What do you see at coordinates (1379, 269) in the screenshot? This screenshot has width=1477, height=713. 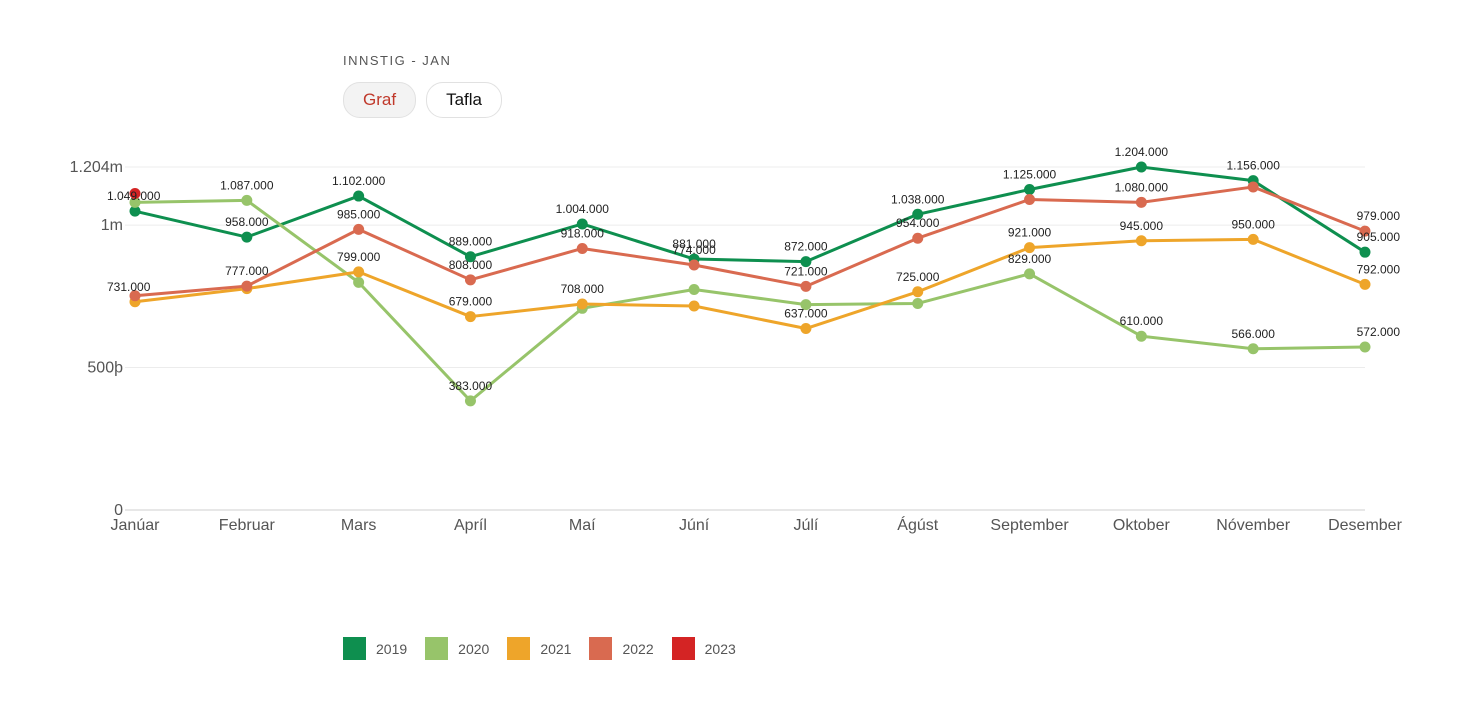 I see `data-label-2021: 792.000` at bounding box center [1379, 269].